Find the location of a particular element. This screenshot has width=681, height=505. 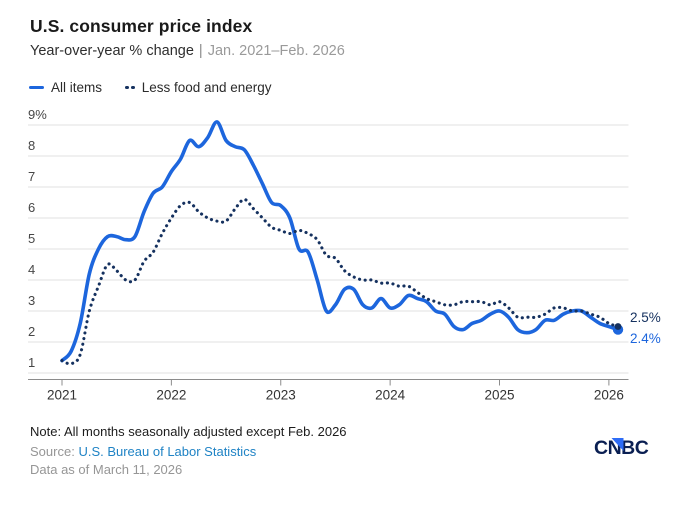

x-axis-label: 2025 is located at coordinates (499, 395).